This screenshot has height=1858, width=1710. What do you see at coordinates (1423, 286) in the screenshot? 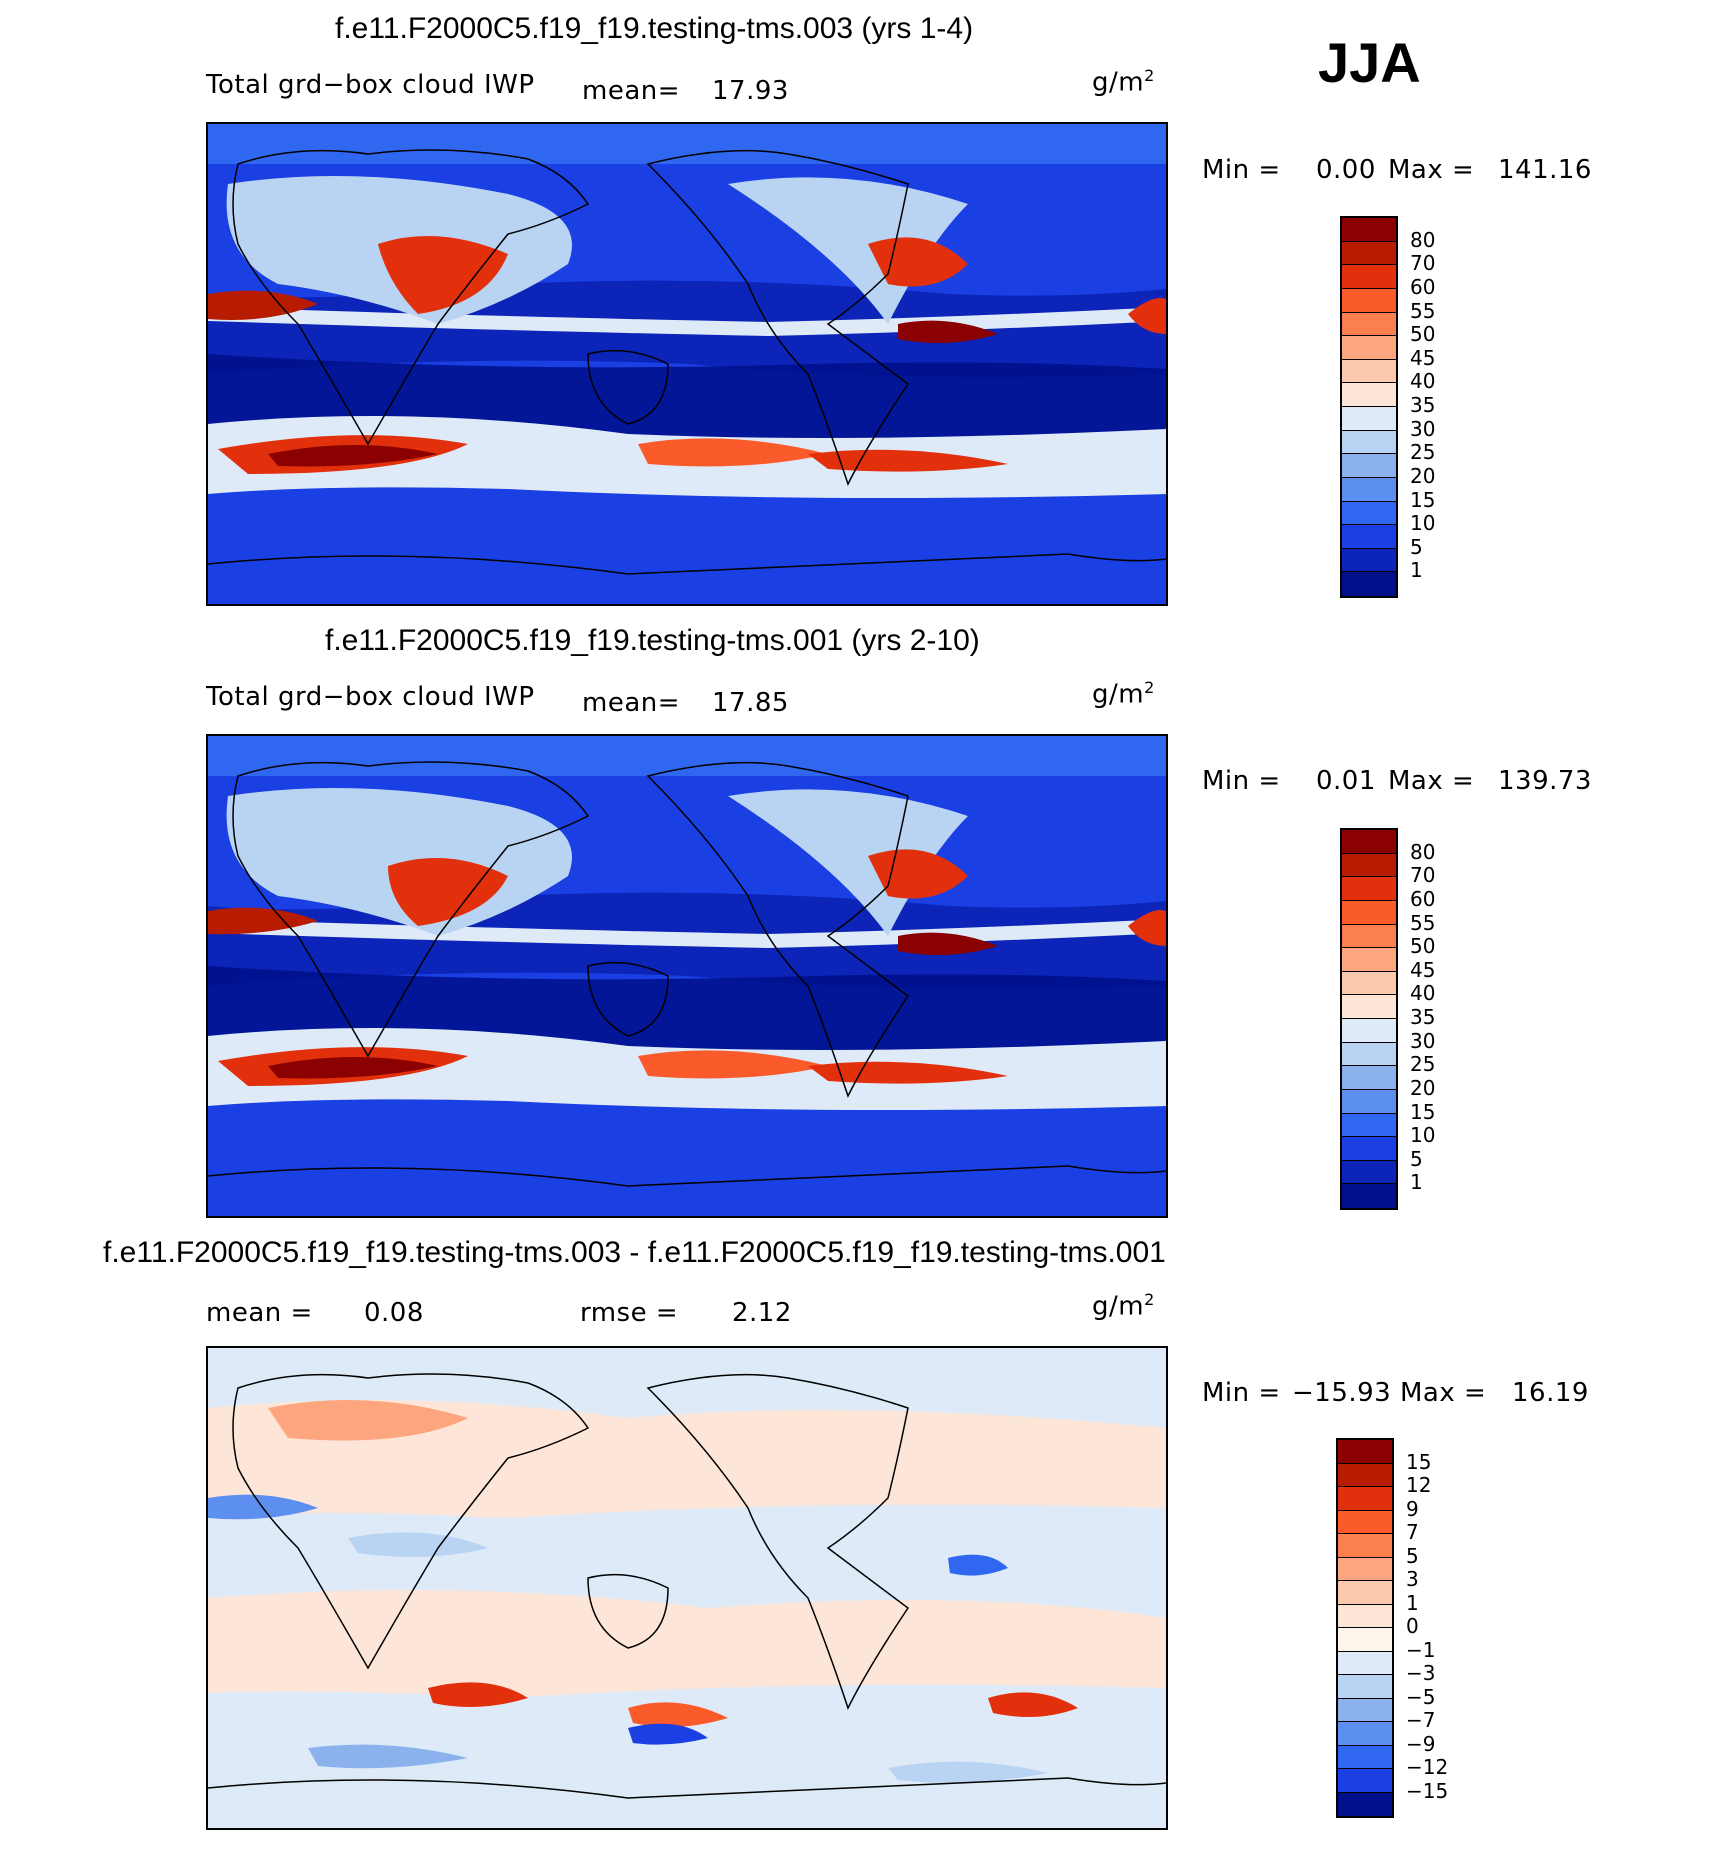
I see `panel-1-colorbar-tick: 60` at bounding box center [1423, 286].